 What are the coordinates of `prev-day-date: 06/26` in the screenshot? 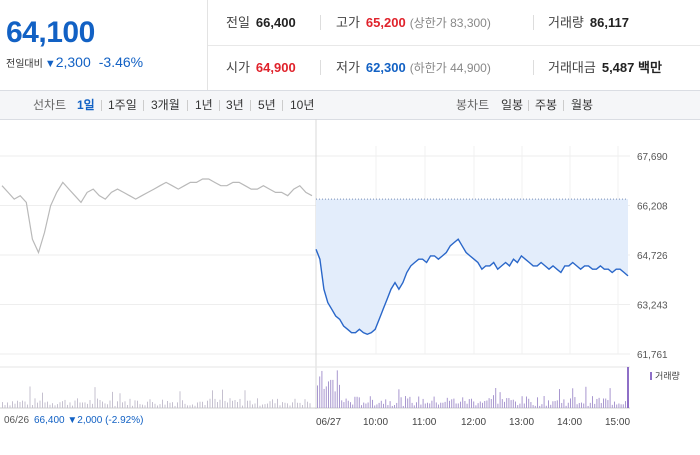 It's located at (17, 420).